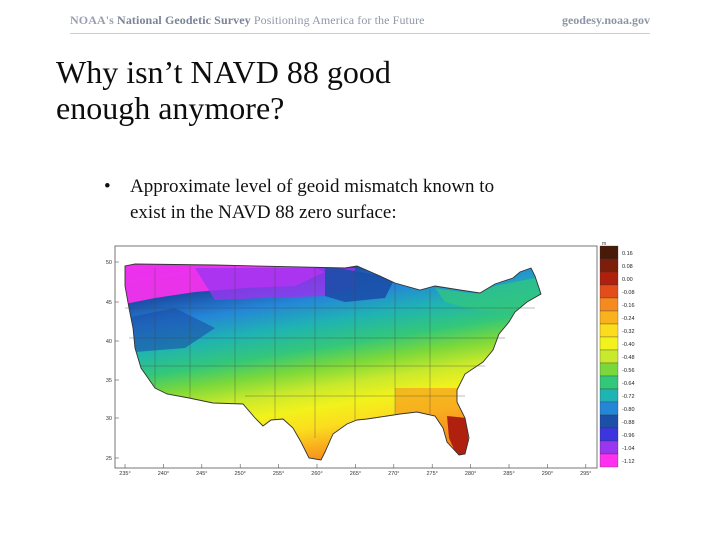 The height and width of the screenshot is (540, 720). I want to click on colorbar-label: 0.08, so click(627, 267).